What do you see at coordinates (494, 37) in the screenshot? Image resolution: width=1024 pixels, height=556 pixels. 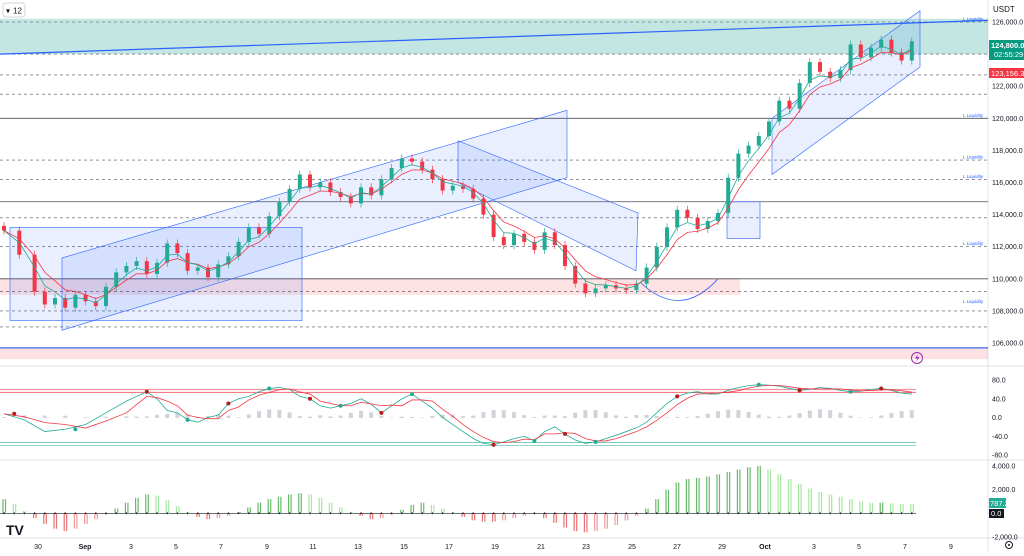 I see `trendline` at bounding box center [494, 37].